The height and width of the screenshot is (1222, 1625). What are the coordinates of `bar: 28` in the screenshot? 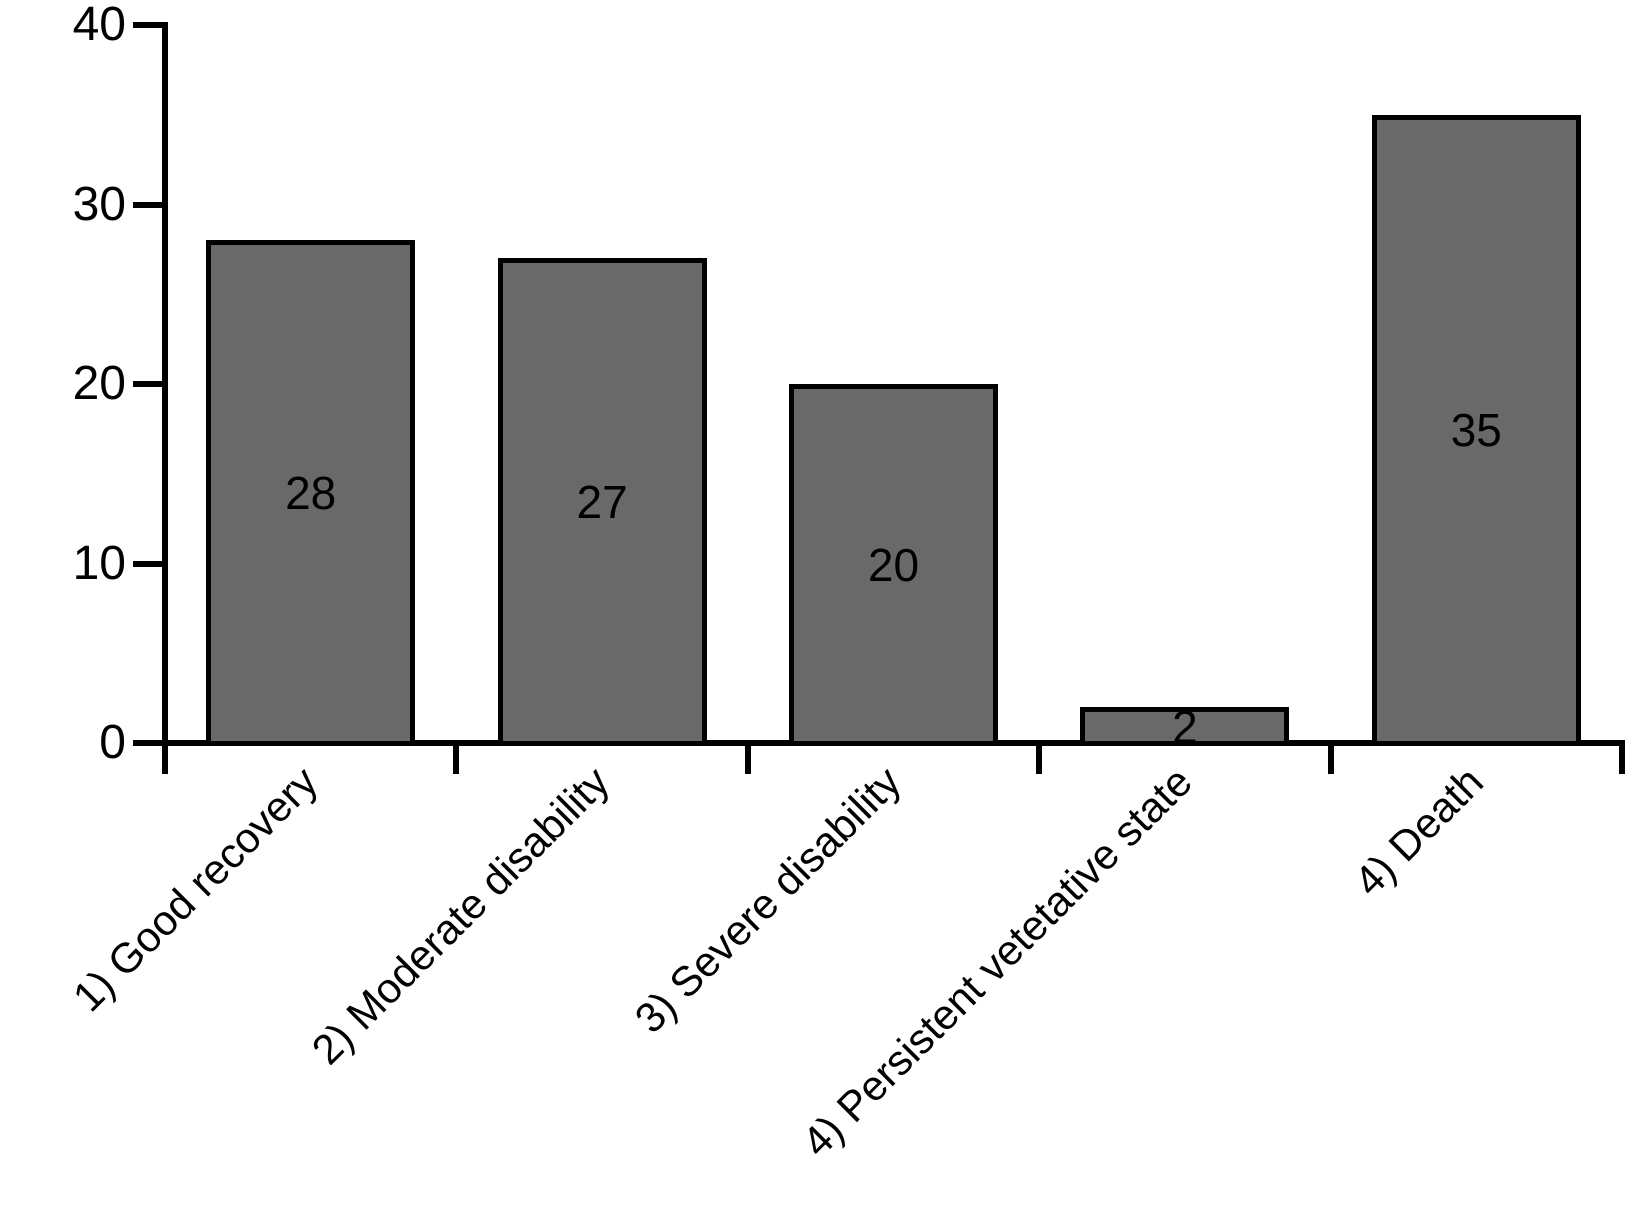 It's located at (311, 493).